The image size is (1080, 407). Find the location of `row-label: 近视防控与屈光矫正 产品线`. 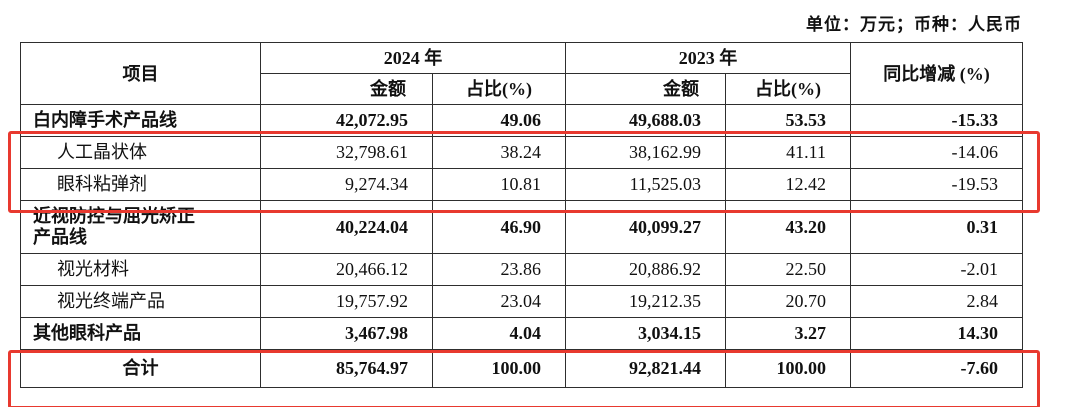

row-label: 近视防控与屈光矫正 产品线 is located at coordinates (140, 227).